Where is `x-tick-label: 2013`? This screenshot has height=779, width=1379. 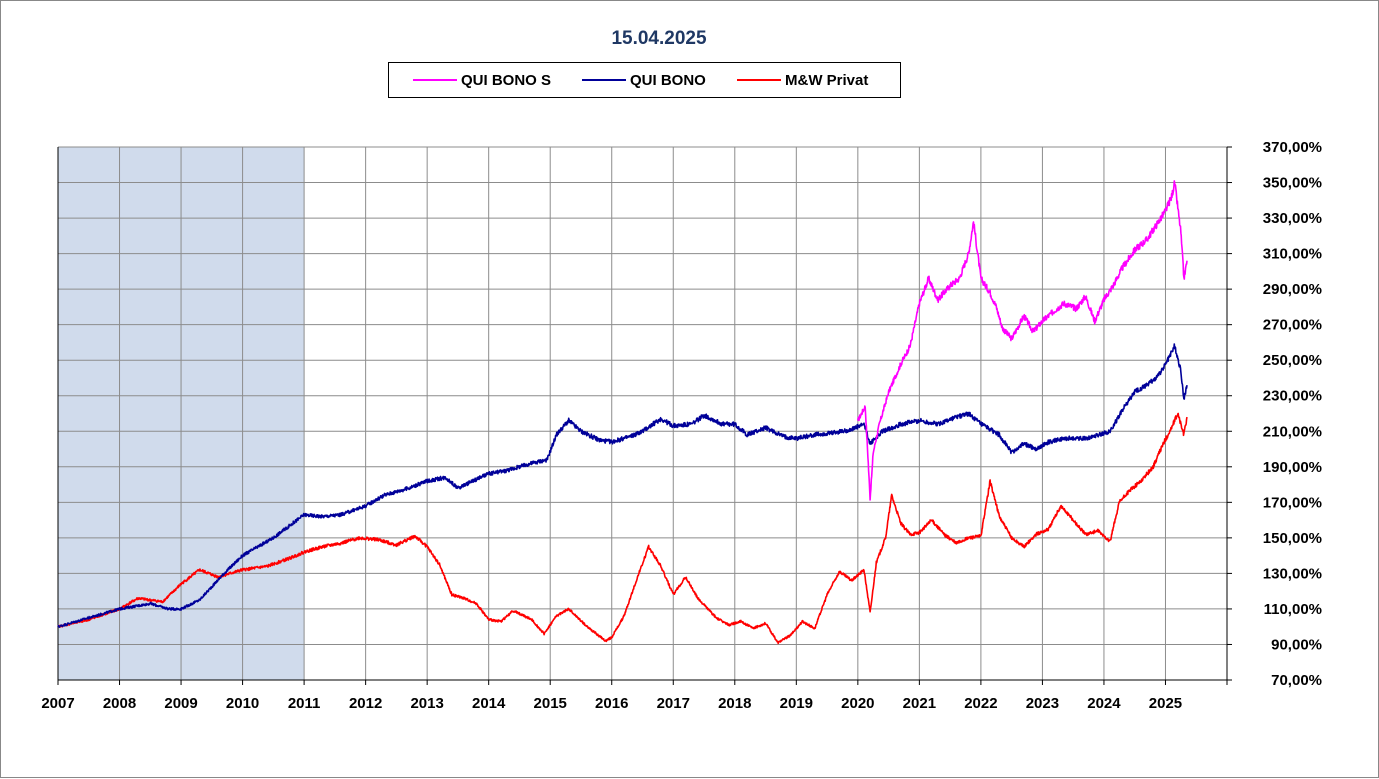
x-tick-label: 2013 is located at coordinates (426, 703).